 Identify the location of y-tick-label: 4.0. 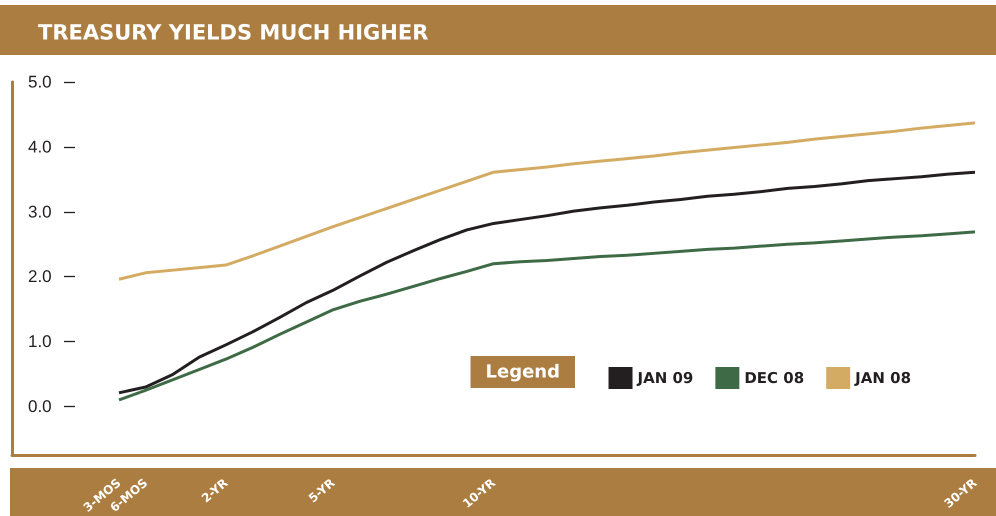
(40, 146).